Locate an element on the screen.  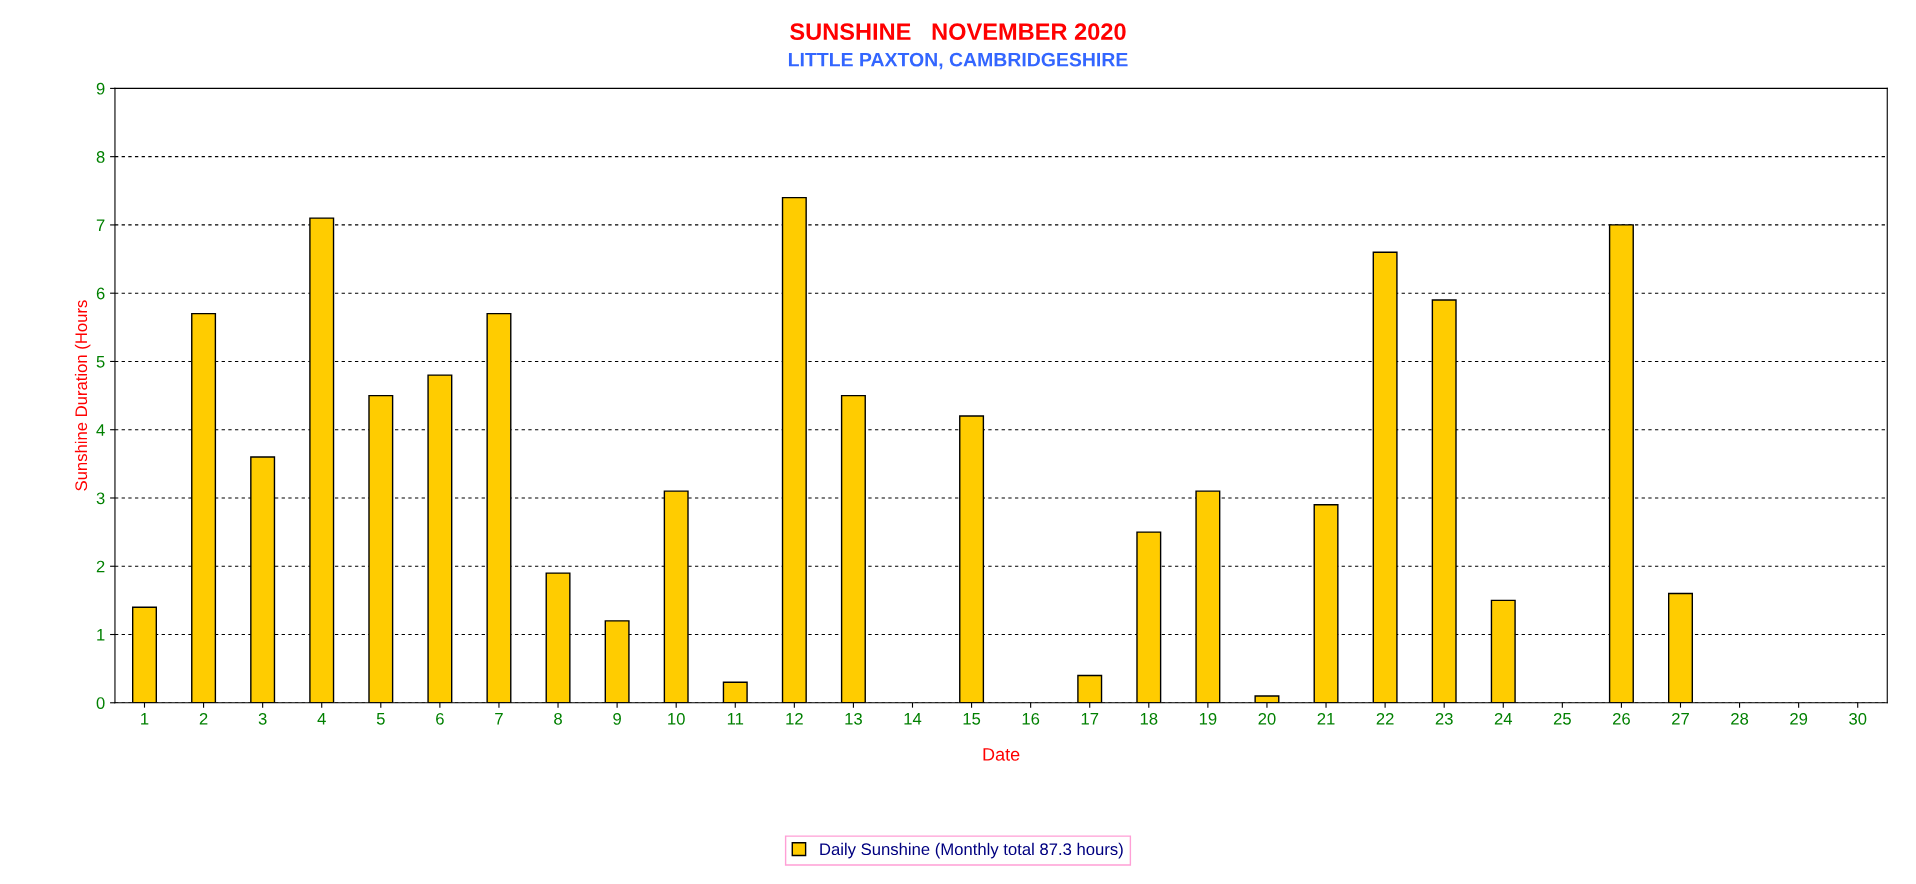
x-tick-label: 18 is located at coordinates (1149, 718).